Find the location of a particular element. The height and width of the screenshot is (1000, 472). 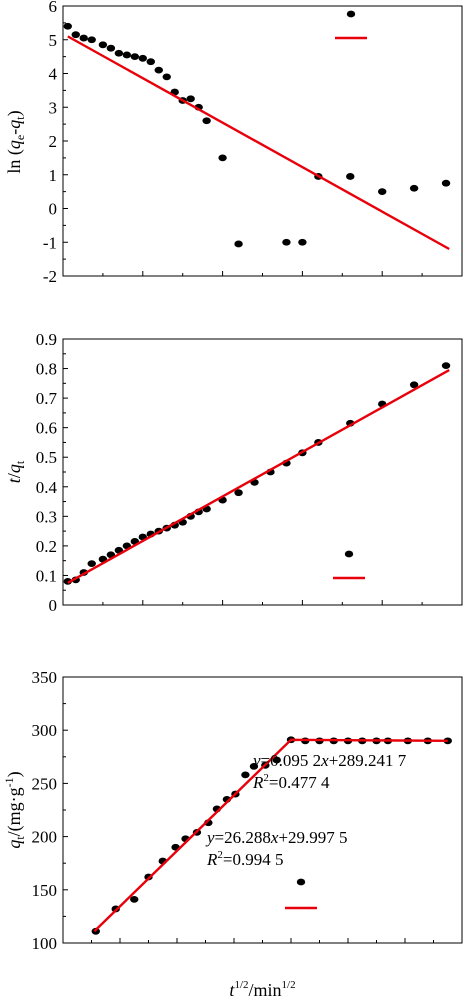

y-axis-label: qt/(mg·g-1) is located at coordinates (14, 809).